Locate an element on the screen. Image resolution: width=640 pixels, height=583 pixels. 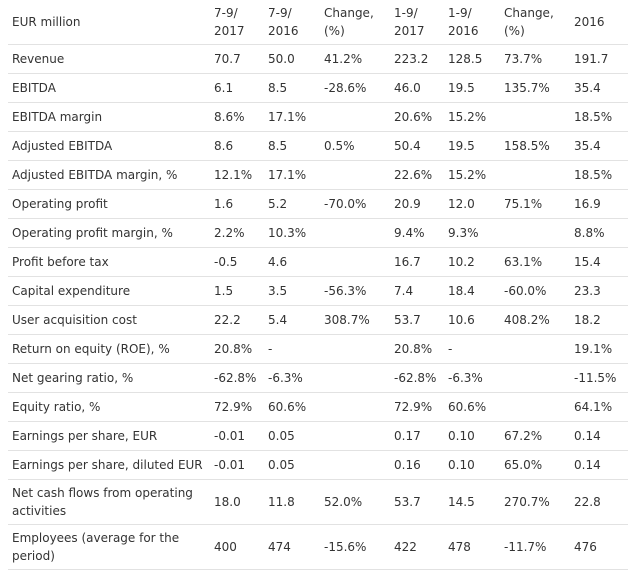
cell-q3-2016: 4.6 is located at coordinates (292, 262).